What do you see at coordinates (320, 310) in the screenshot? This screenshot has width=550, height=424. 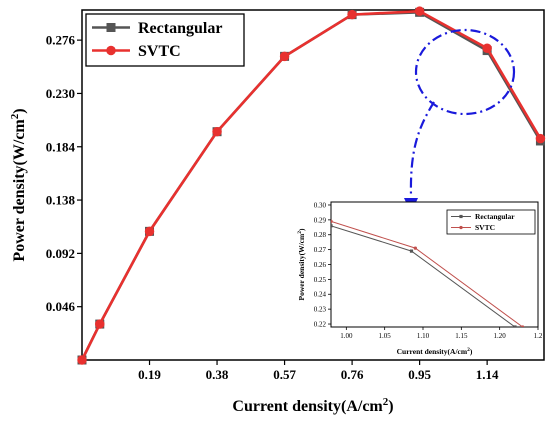 I see `inset-y-tick-label: 0.23` at bounding box center [320, 310].